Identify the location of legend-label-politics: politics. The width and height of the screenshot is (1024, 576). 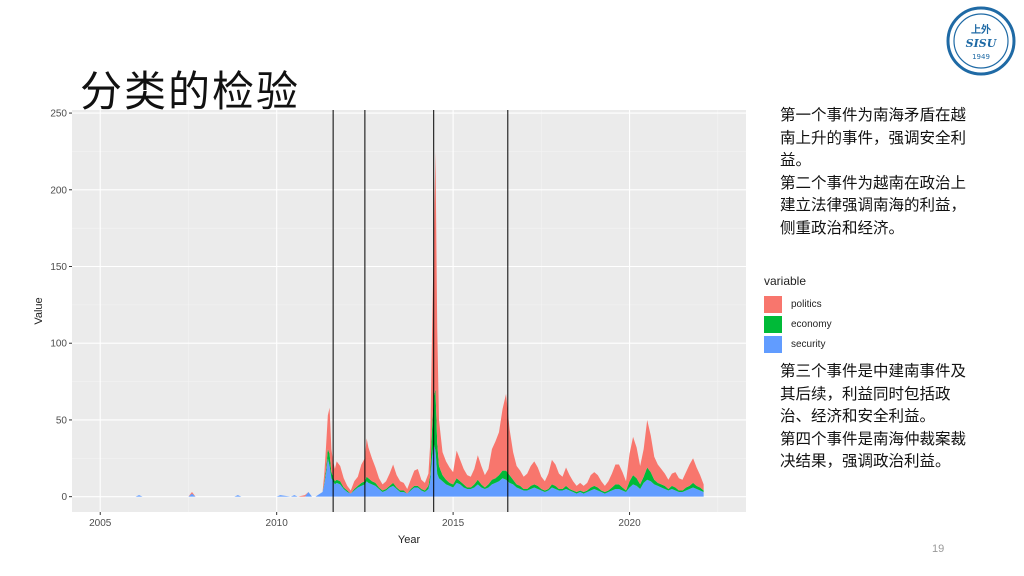
(806, 304).